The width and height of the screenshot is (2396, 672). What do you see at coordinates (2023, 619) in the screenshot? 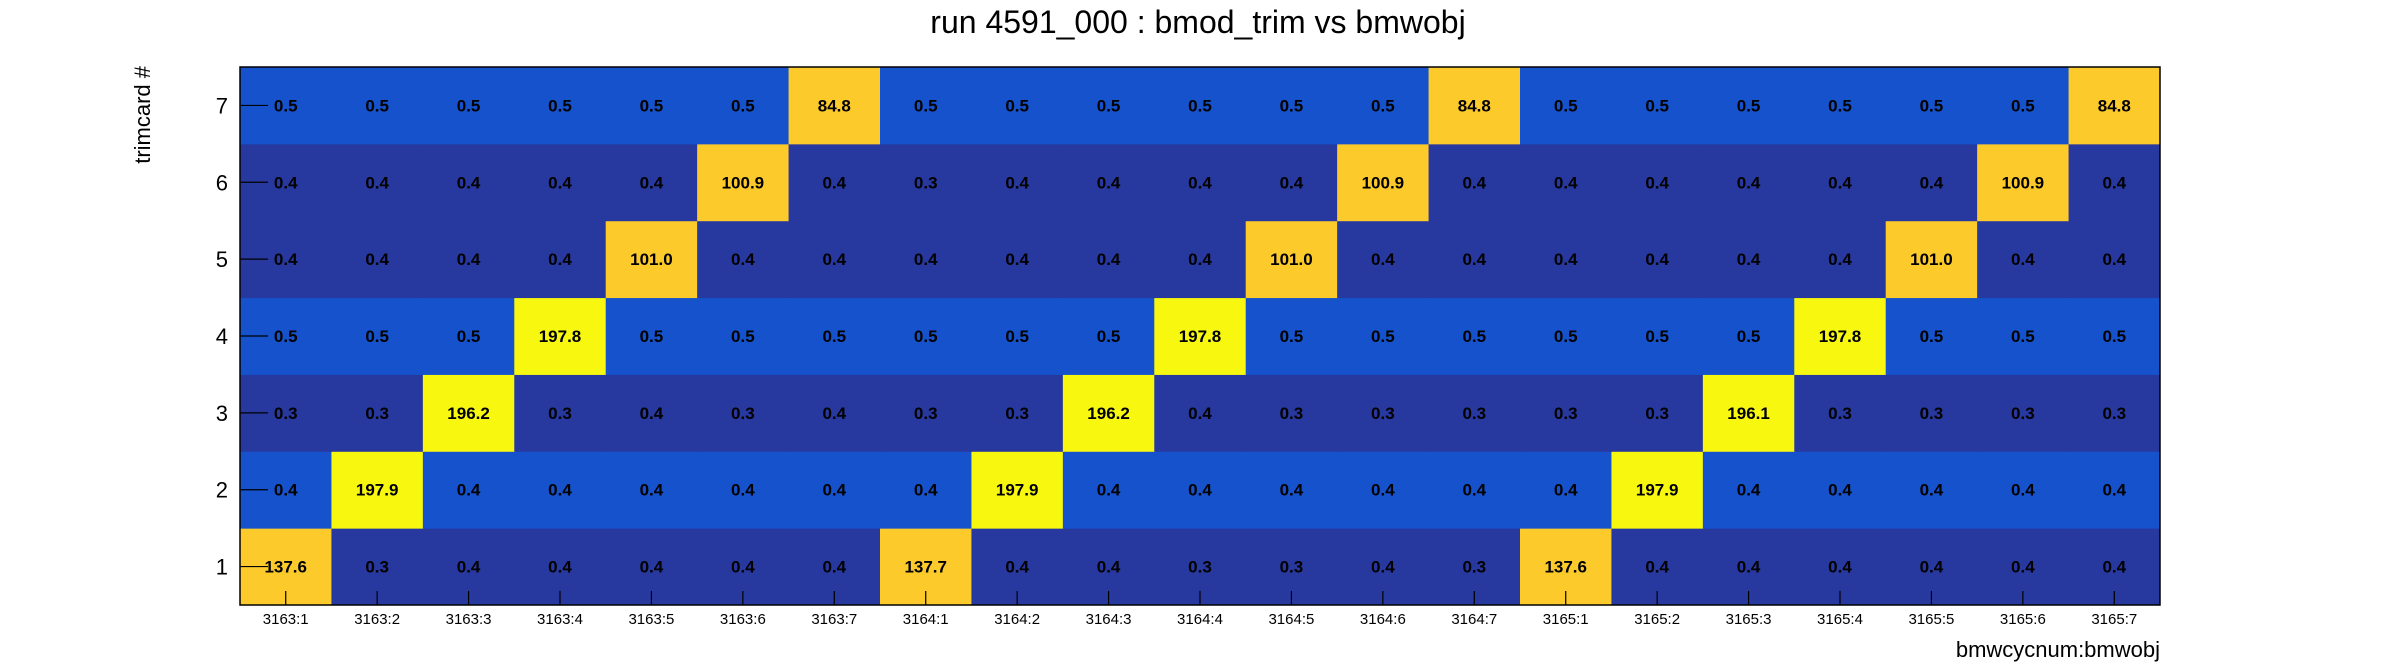
I see `x-tick-label: 3165:6` at bounding box center [2023, 619].